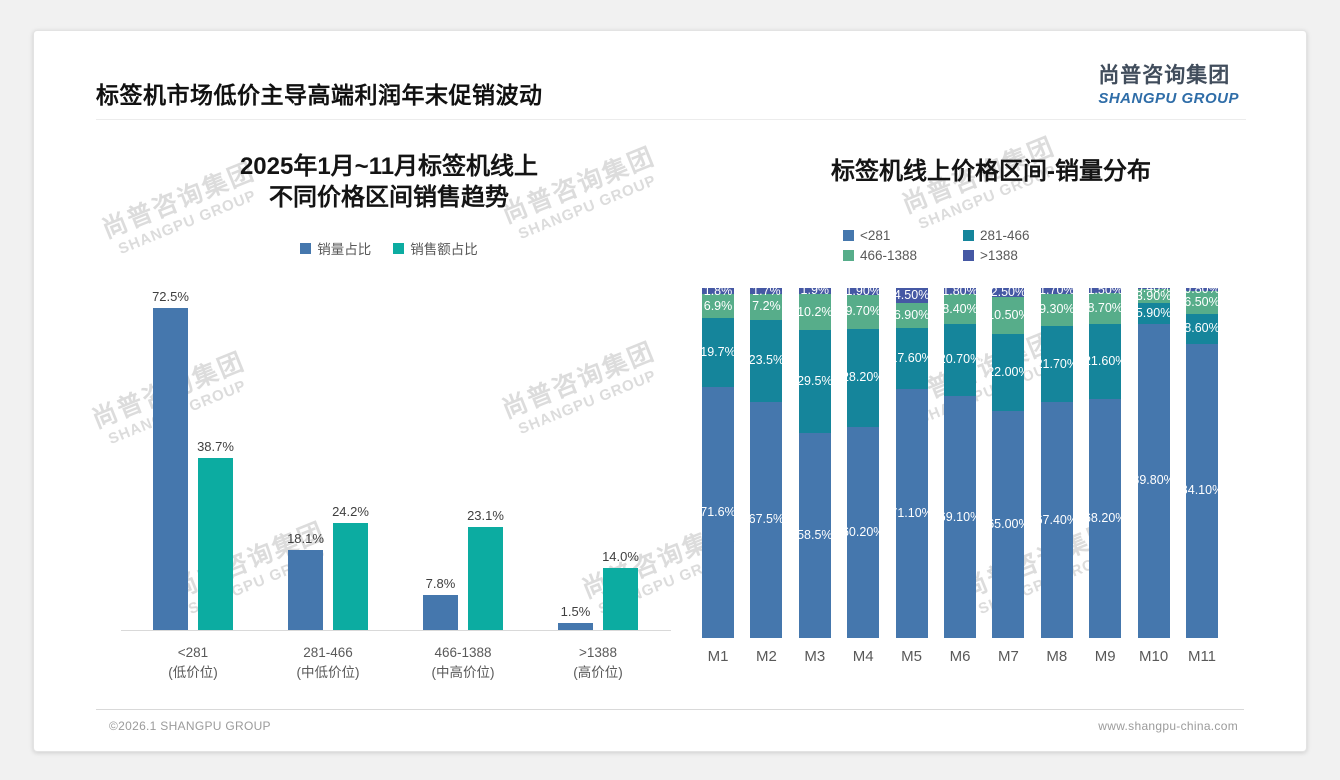 The height and width of the screenshot is (780, 1340). I want to click on dist-legend-item-3-label: >1388, so click(999, 255).